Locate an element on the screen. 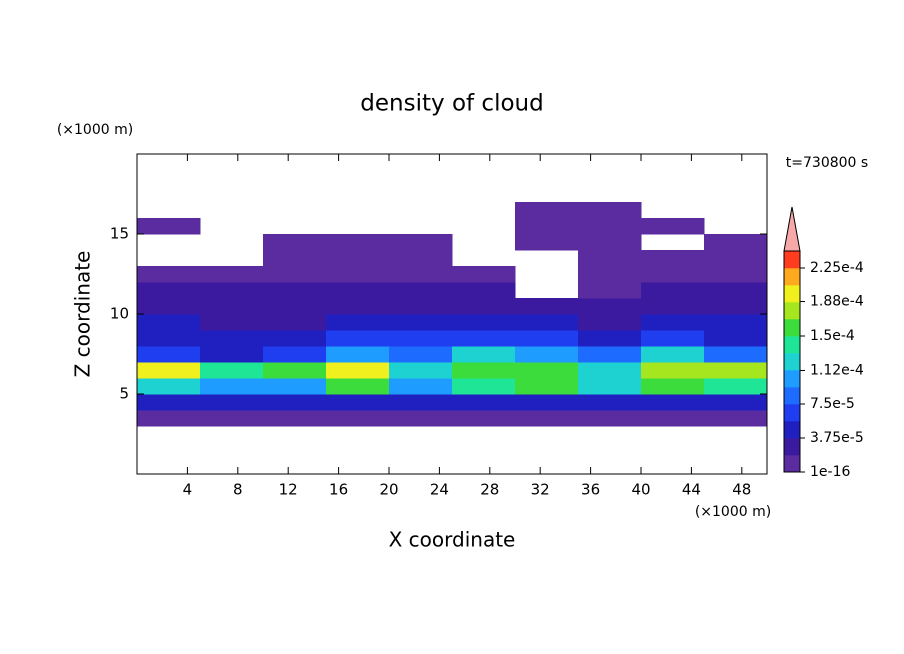  x-axis-label: X coordinate is located at coordinates (452, 540).